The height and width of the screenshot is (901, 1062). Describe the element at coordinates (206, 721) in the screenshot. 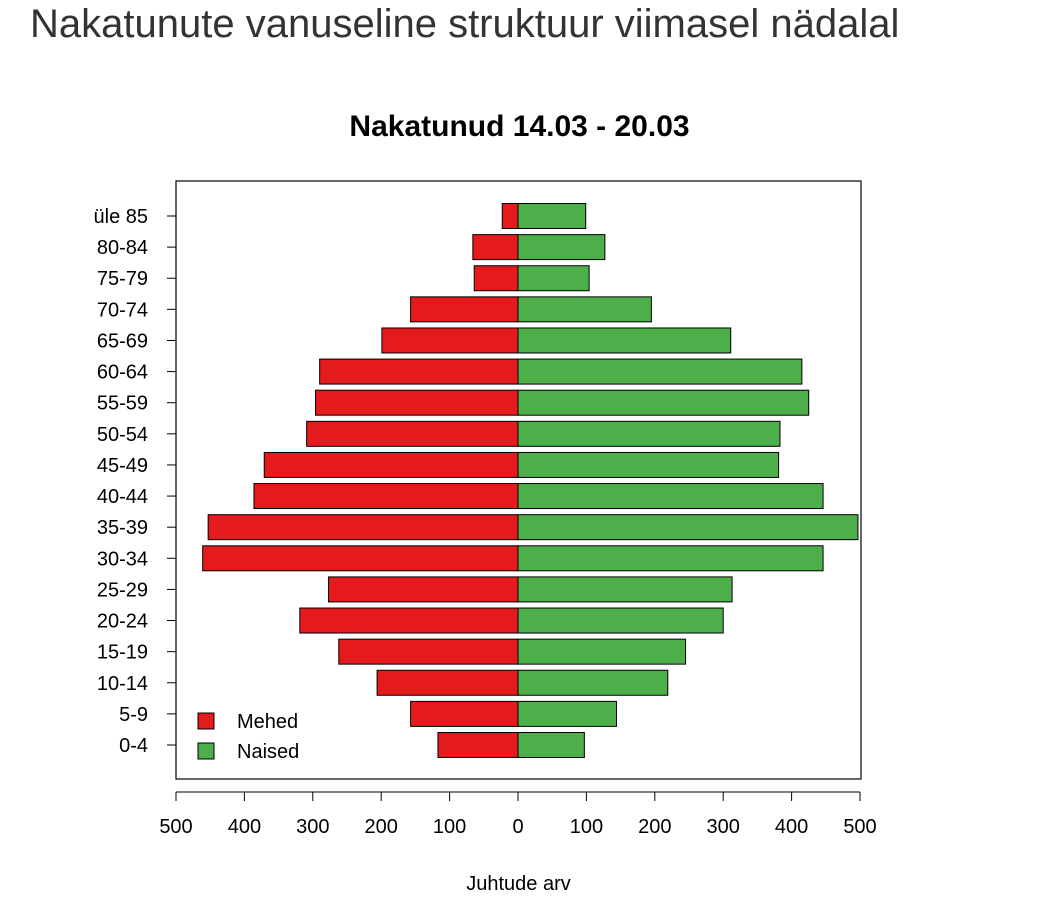

I see `legend-swatch-mehed` at that location.